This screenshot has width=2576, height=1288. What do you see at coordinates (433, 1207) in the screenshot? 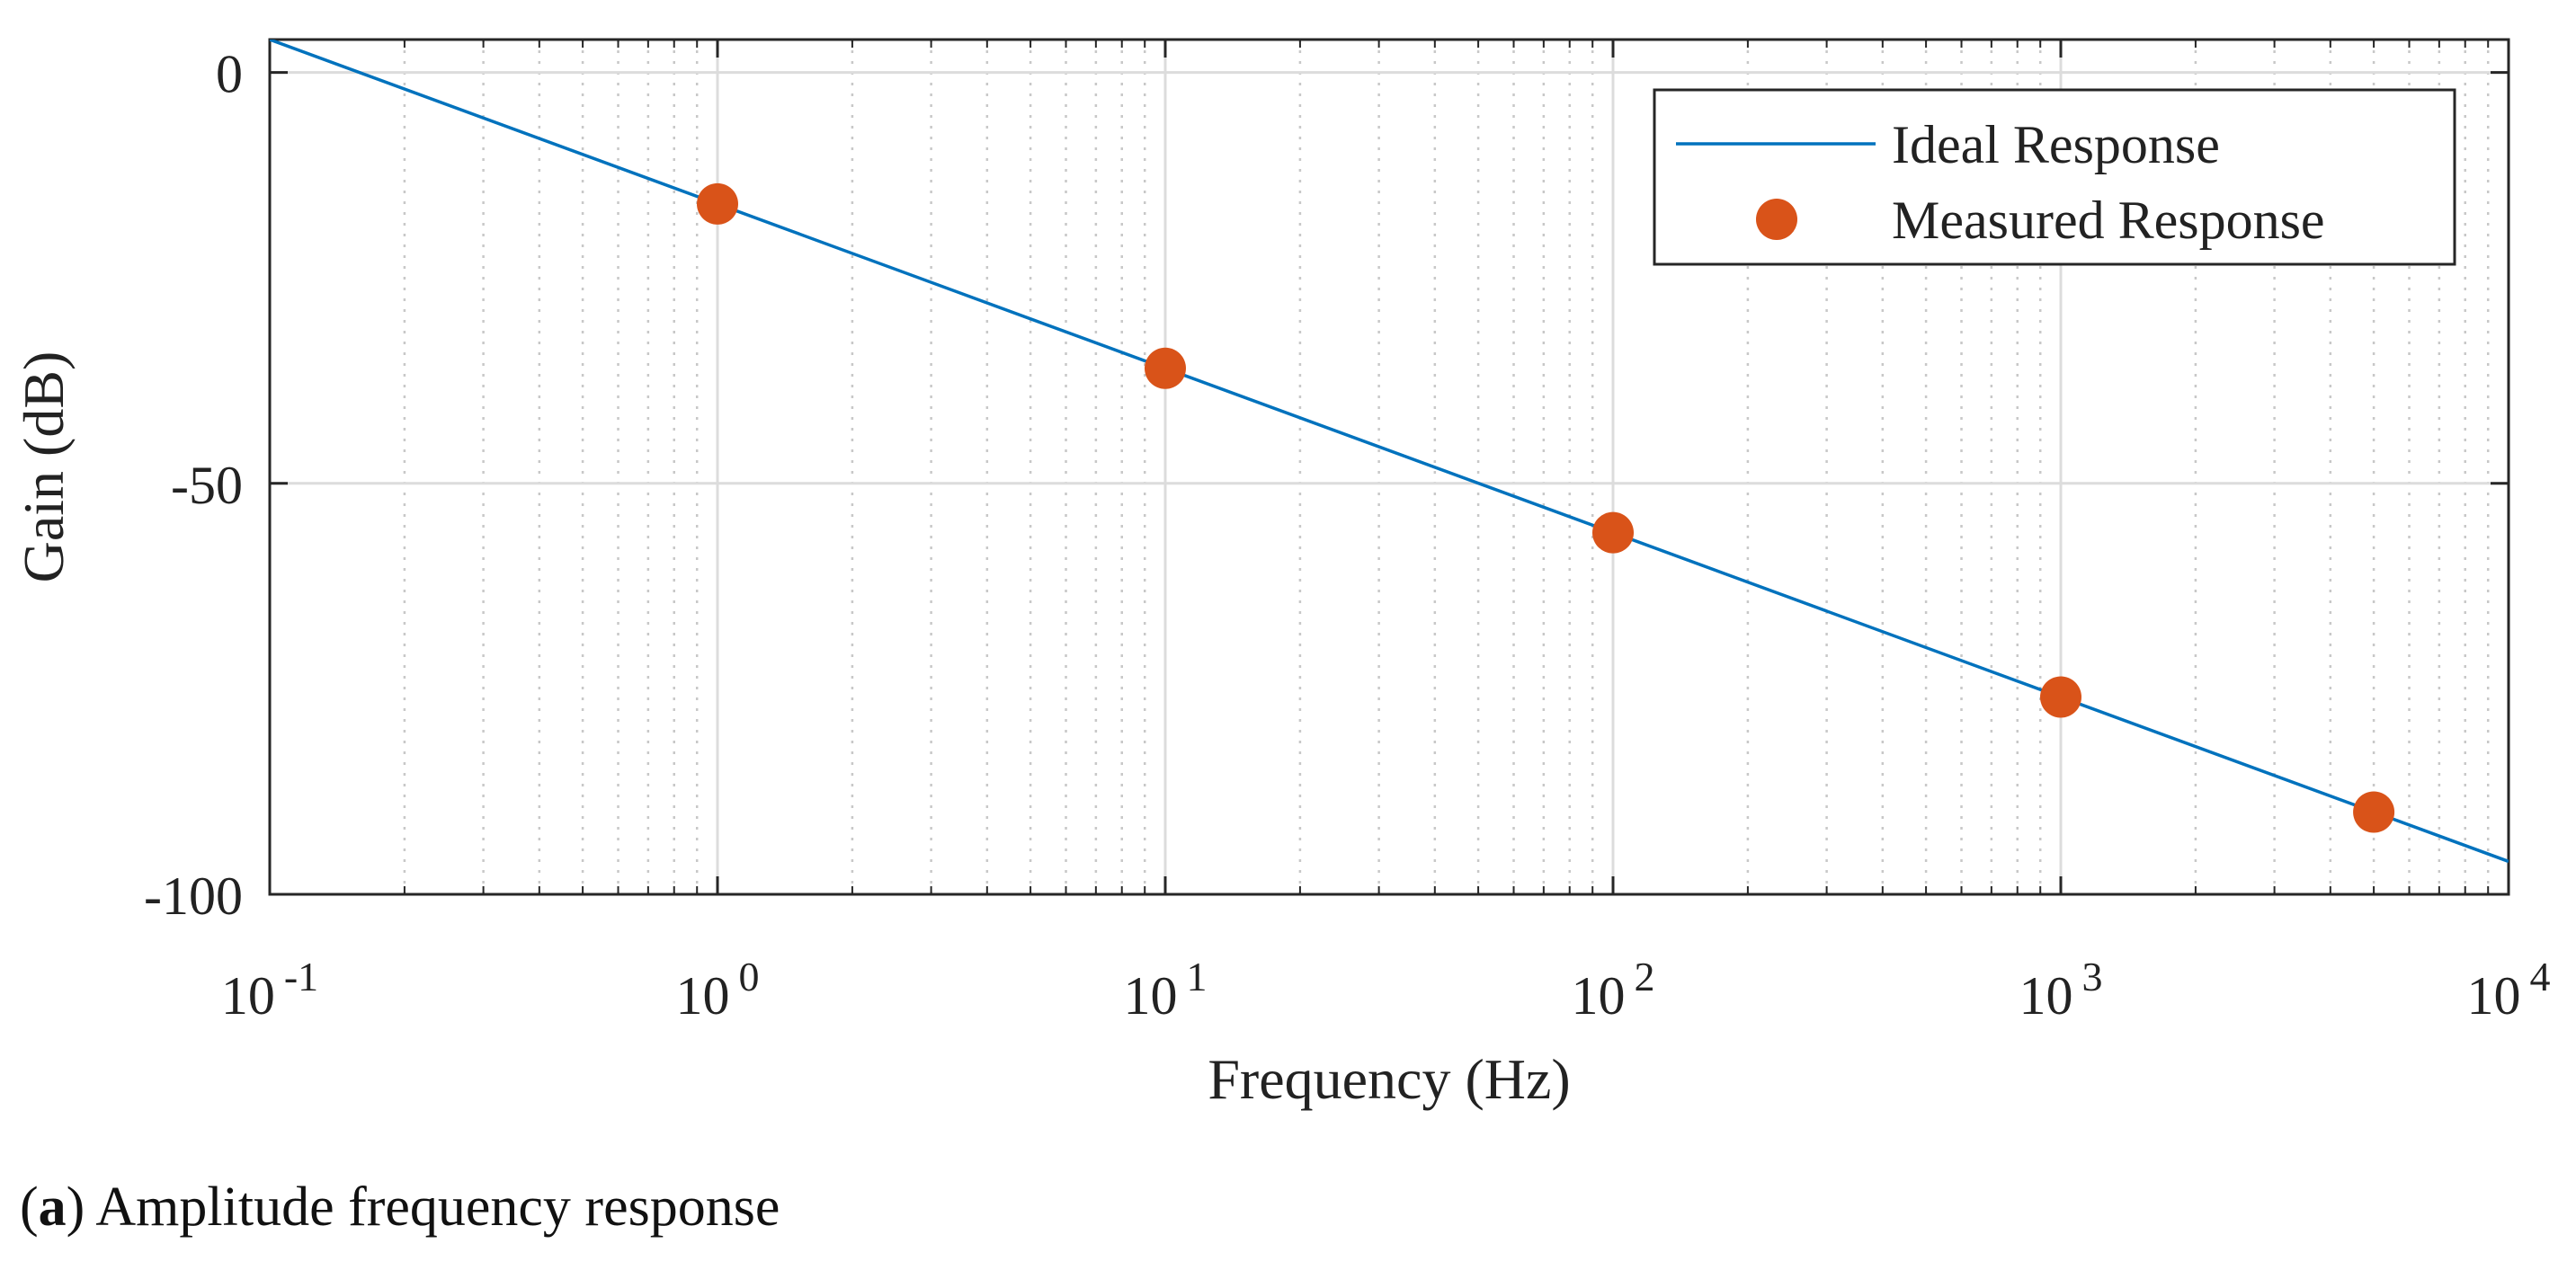
I see `caption-text: Amplitude frequency response` at bounding box center [433, 1207].